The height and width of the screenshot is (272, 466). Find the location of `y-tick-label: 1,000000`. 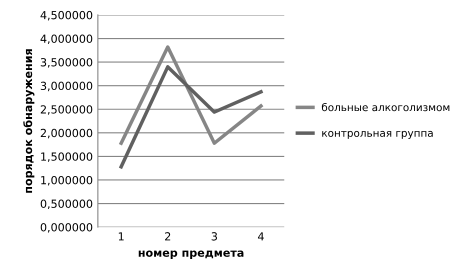

y-tick-label: 1,000000 is located at coordinates (66, 181).